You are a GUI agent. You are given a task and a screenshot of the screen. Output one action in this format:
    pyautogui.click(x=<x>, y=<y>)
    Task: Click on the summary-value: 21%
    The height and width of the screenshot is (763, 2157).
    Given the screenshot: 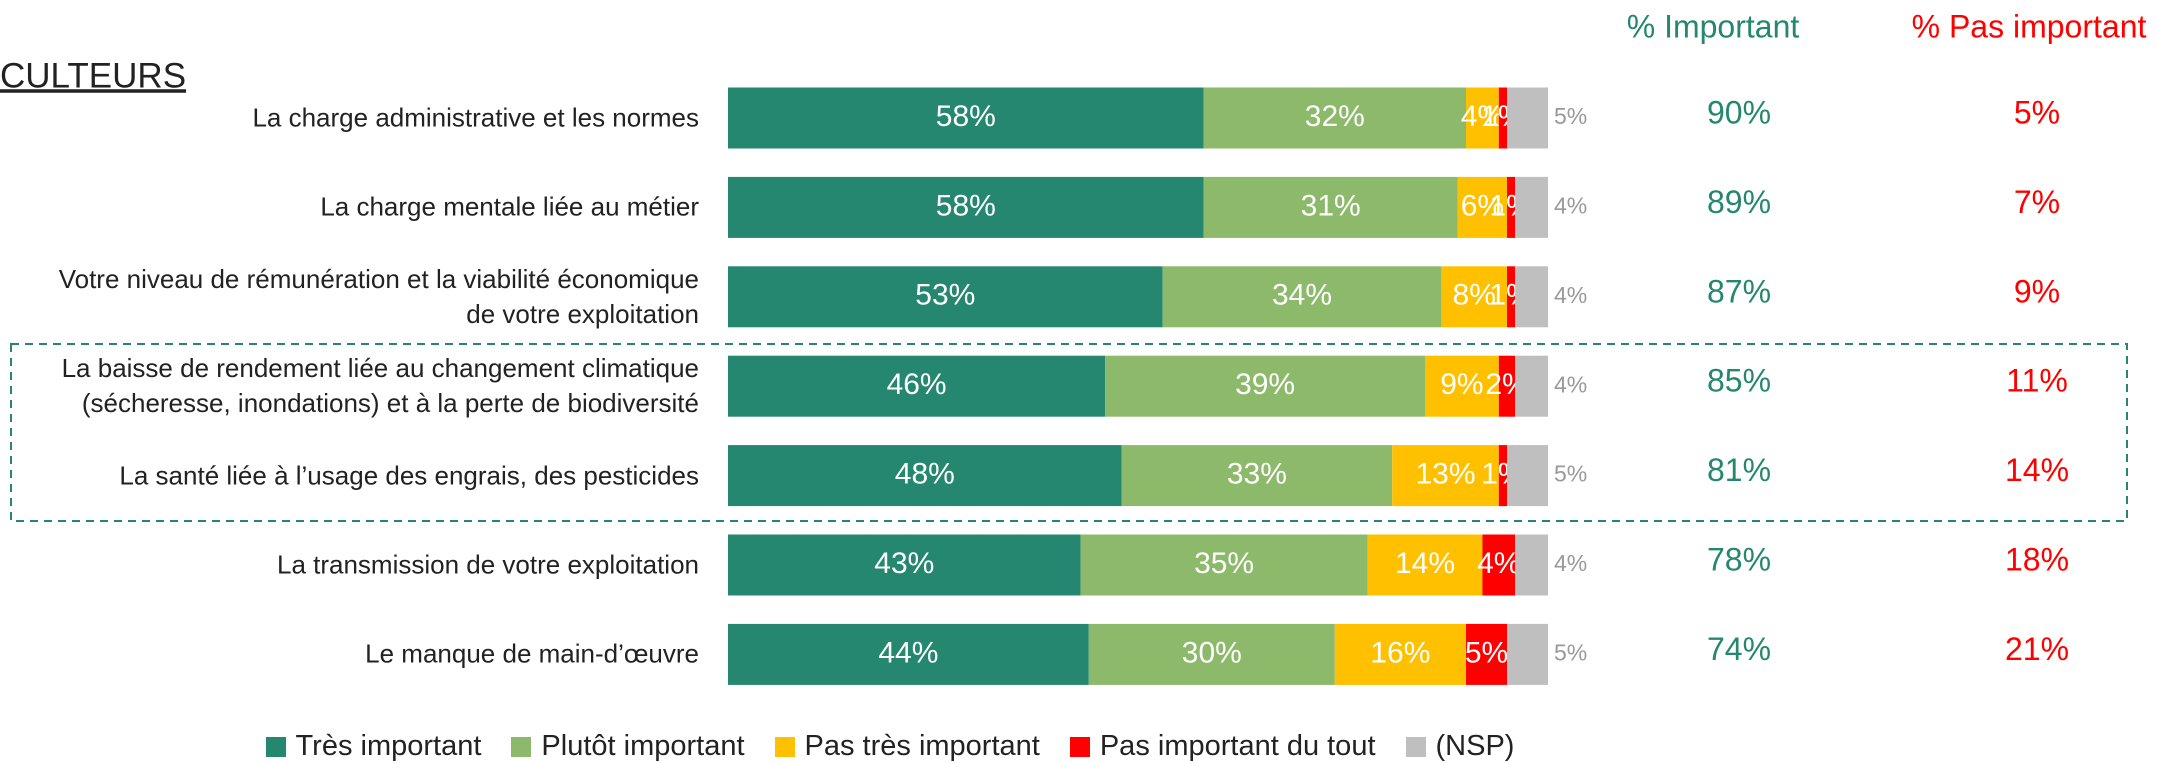 What is the action you would take?
    pyautogui.click(x=2037, y=649)
    